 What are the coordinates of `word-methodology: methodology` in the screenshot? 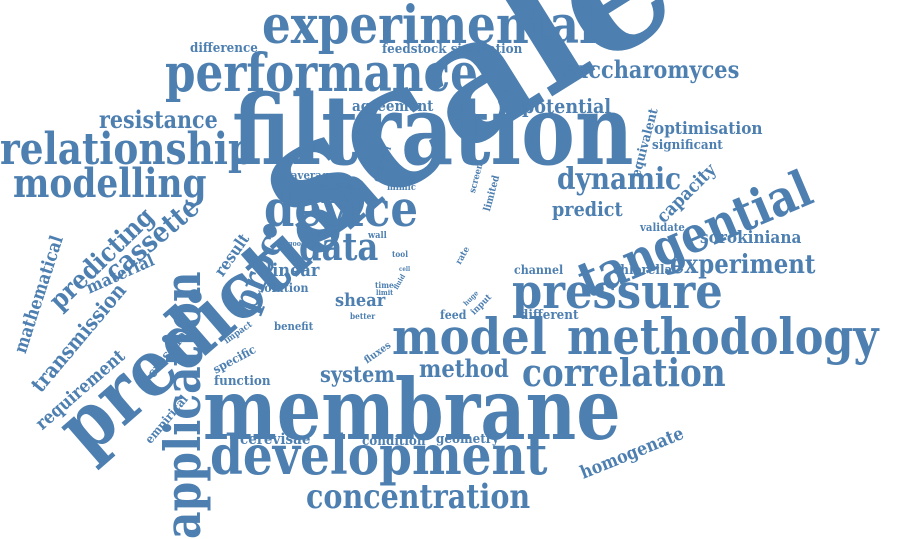 It's located at (723, 336).